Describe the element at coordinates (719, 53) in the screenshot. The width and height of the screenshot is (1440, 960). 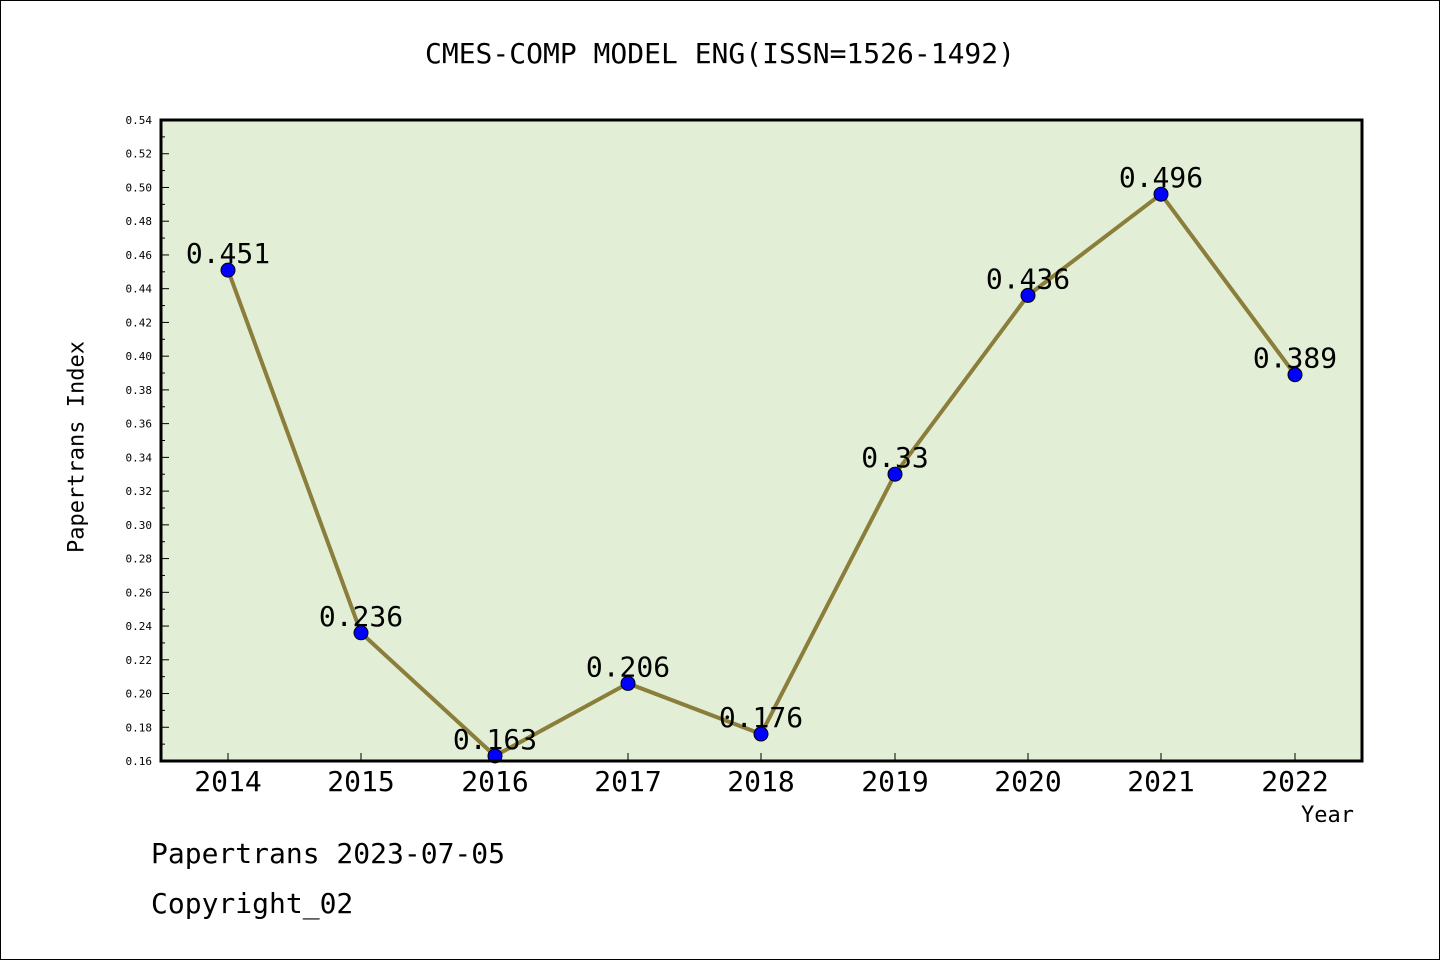
I see `chart-title: CMES-COMP MODEL ENG(ISSN=1526-1492)` at that location.